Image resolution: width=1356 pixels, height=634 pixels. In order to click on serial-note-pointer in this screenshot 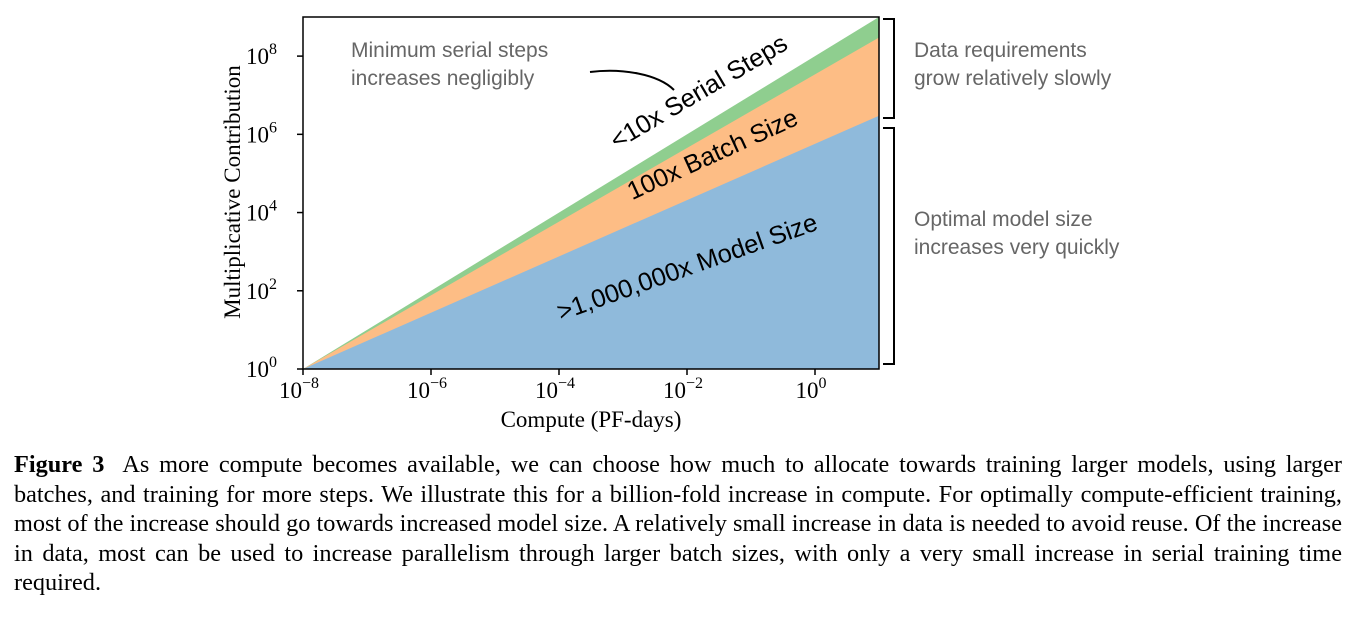, I will do `click(632, 80)`.